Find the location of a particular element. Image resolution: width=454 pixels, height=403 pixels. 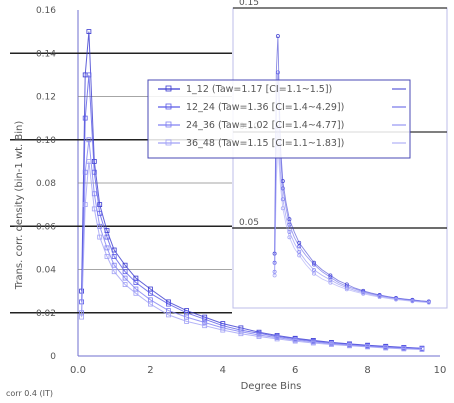

x-tick-label: 10 is located at coordinates (440, 370).